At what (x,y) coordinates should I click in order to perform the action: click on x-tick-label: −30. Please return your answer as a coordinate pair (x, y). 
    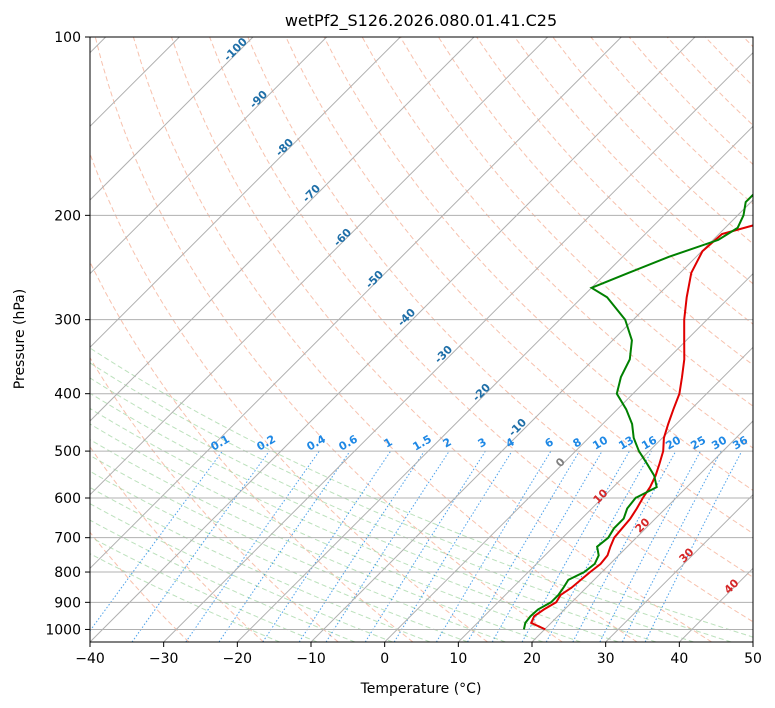
    Looking at the image, I should click on (164, 659).